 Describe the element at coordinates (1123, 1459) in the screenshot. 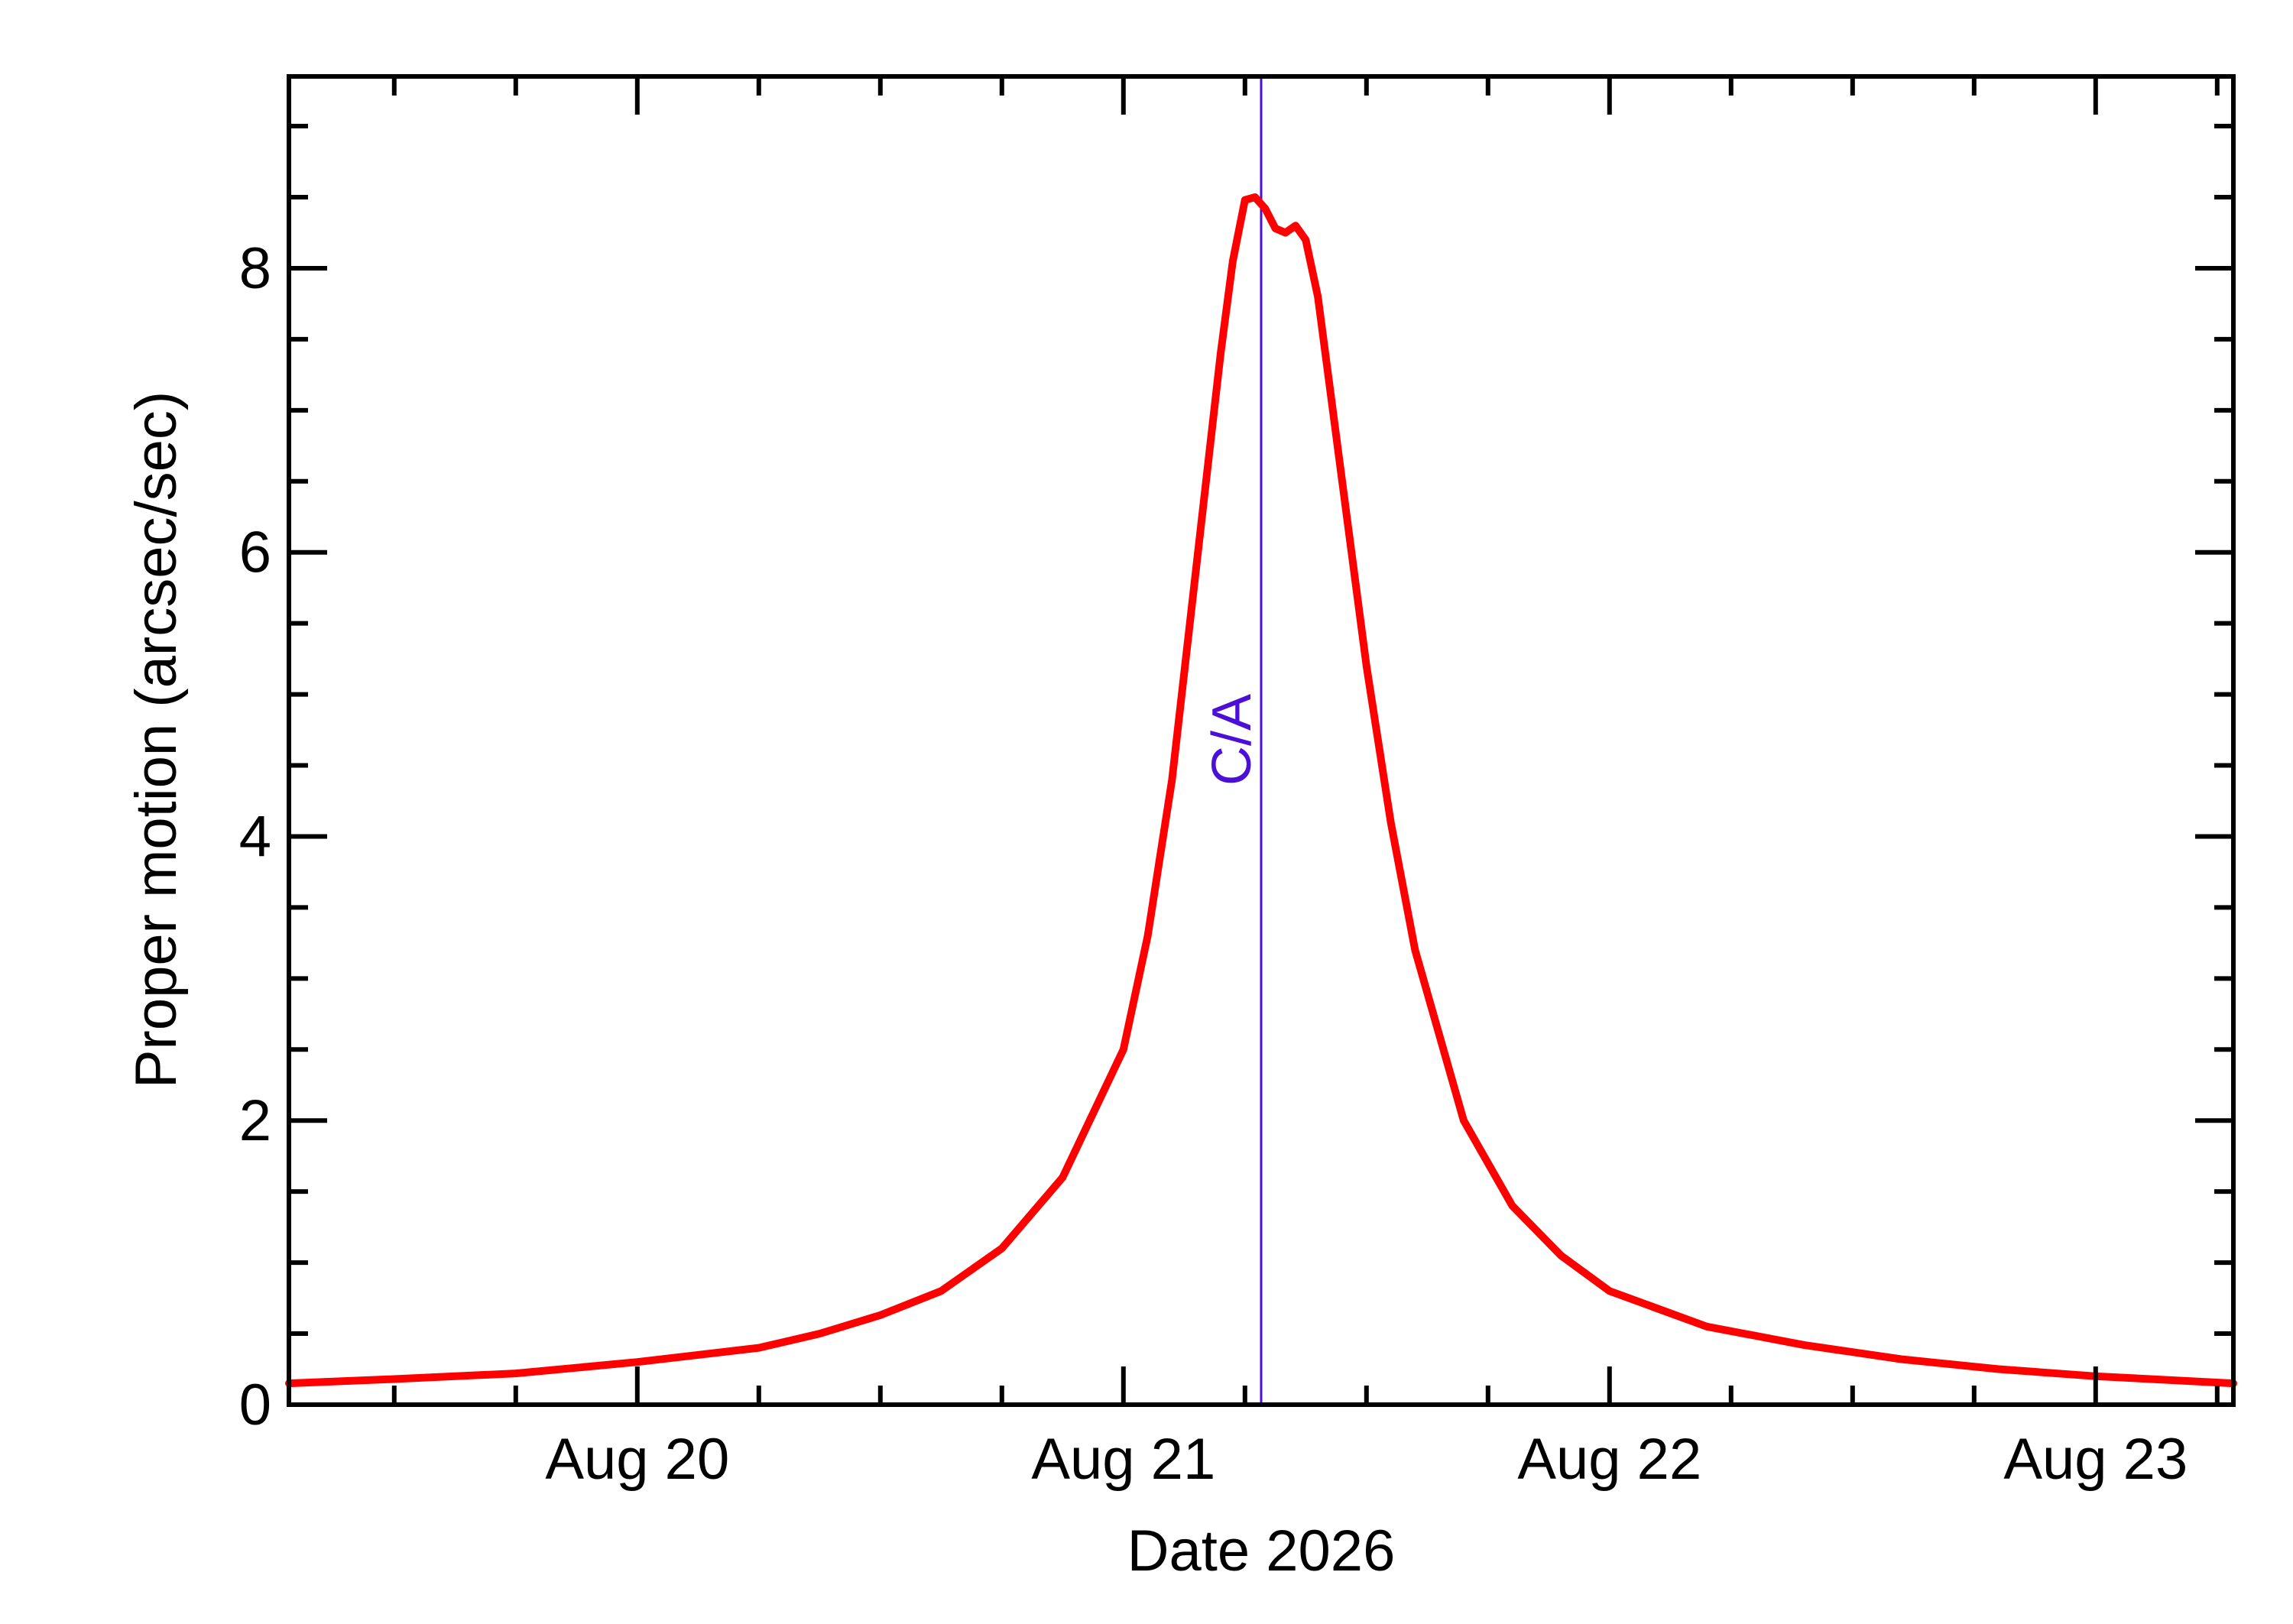

I see `x-tick-label: Aug 21` at that location.